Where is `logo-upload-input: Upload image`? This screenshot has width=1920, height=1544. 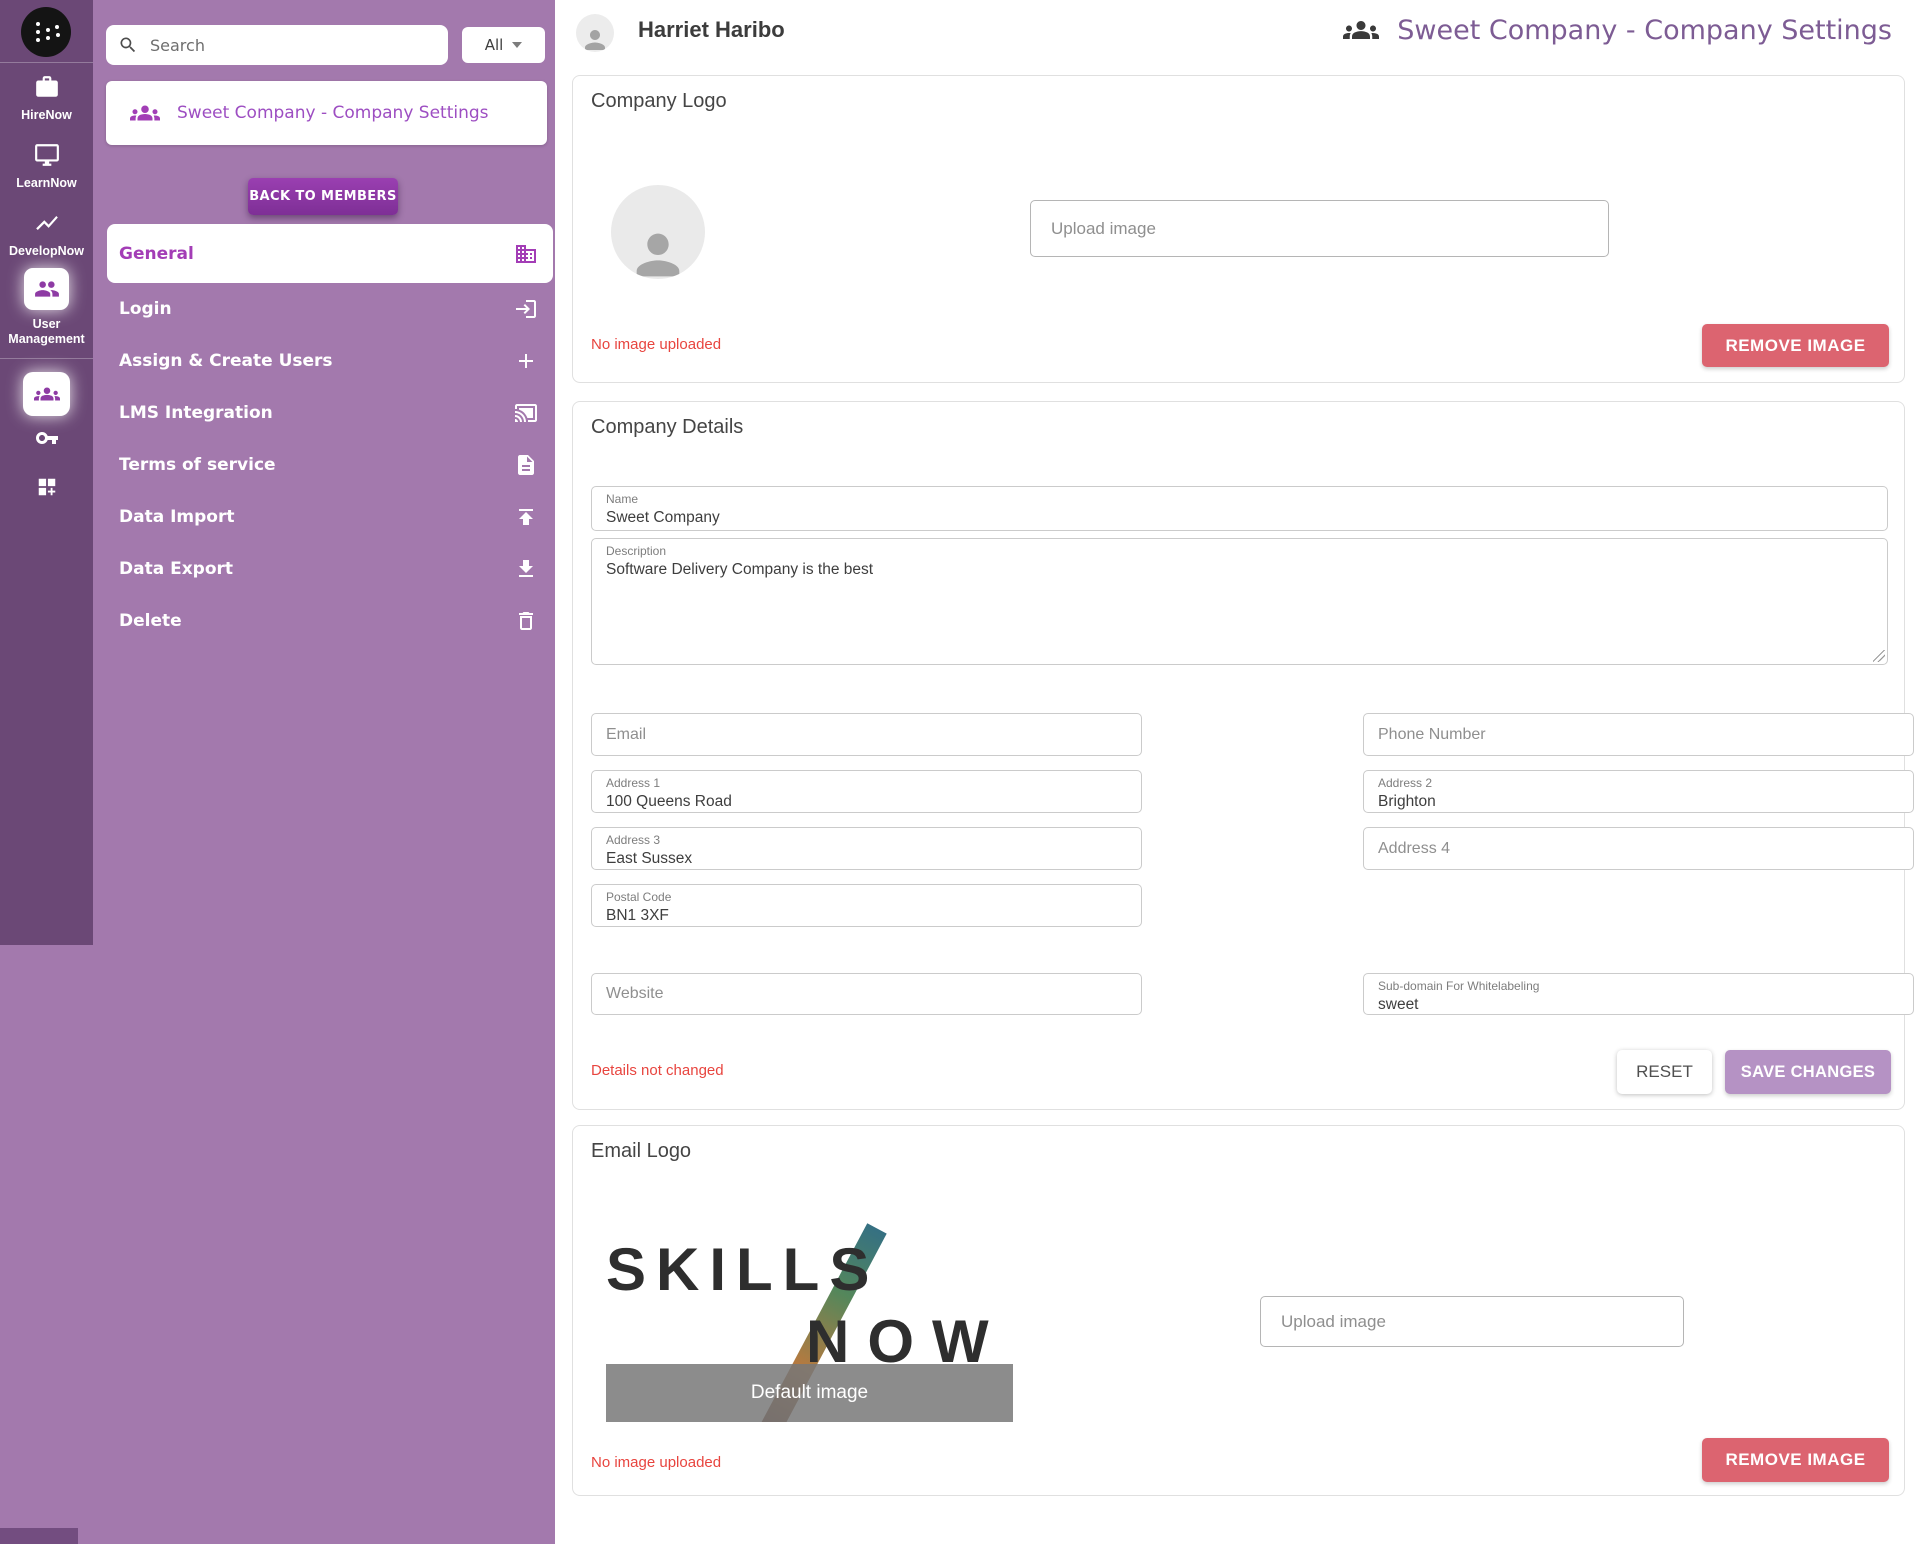
logo-upload-input: Upload image is located at coordinates (1319, 228).